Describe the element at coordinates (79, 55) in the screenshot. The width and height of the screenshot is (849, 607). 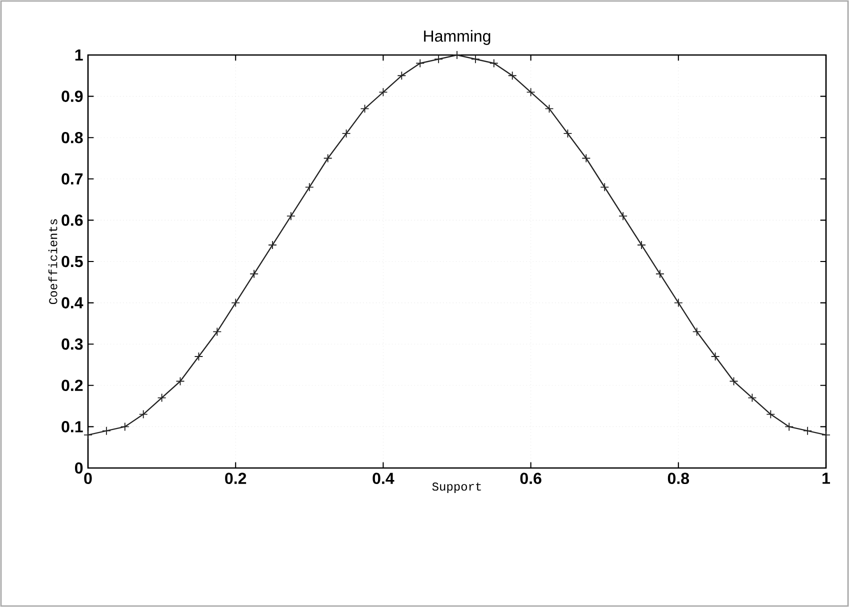
I see `y-tick-label: 1` at that location.